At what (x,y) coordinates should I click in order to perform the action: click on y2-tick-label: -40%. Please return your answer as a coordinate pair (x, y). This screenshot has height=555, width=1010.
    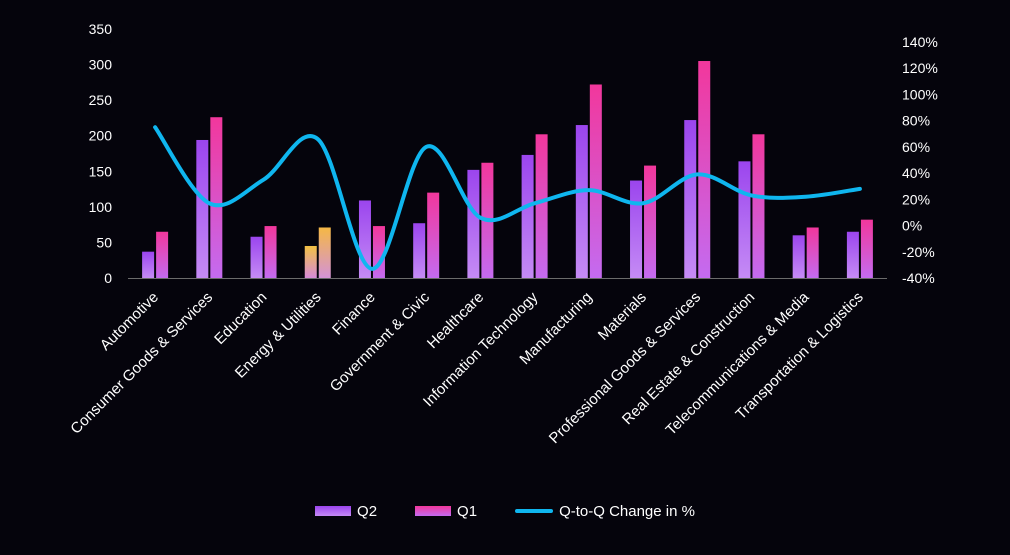
    Looking at the image, I should click on (918, 278).